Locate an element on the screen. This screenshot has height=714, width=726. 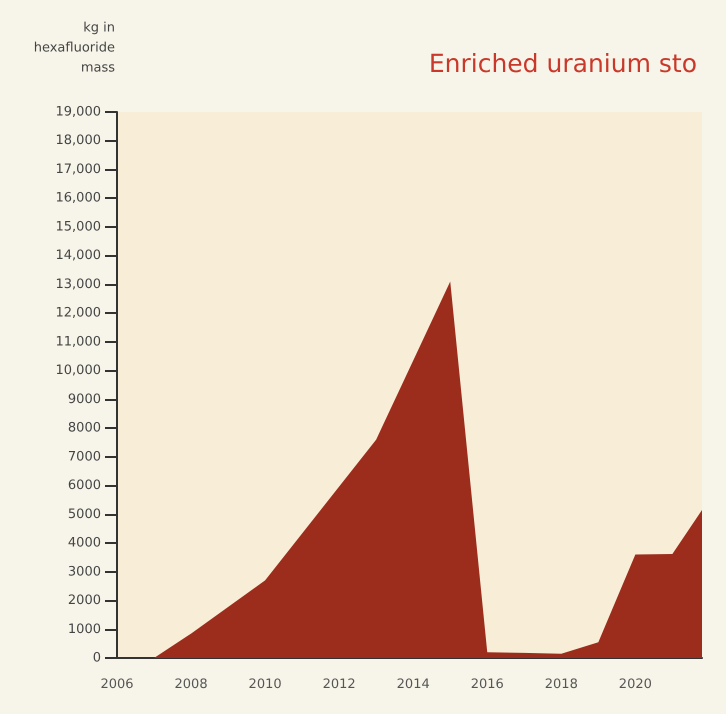
y-tick-label: 15,000 is located at coordinates (78, 226).